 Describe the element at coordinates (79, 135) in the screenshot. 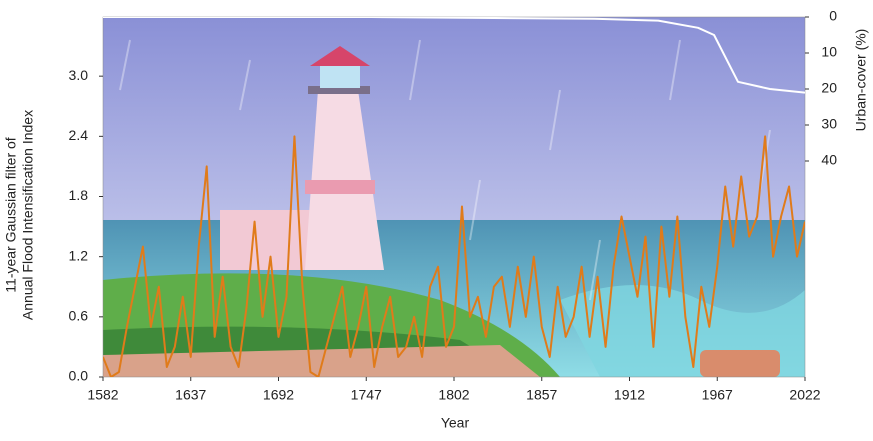

I see `y-tick-label: 2.4` at that location.